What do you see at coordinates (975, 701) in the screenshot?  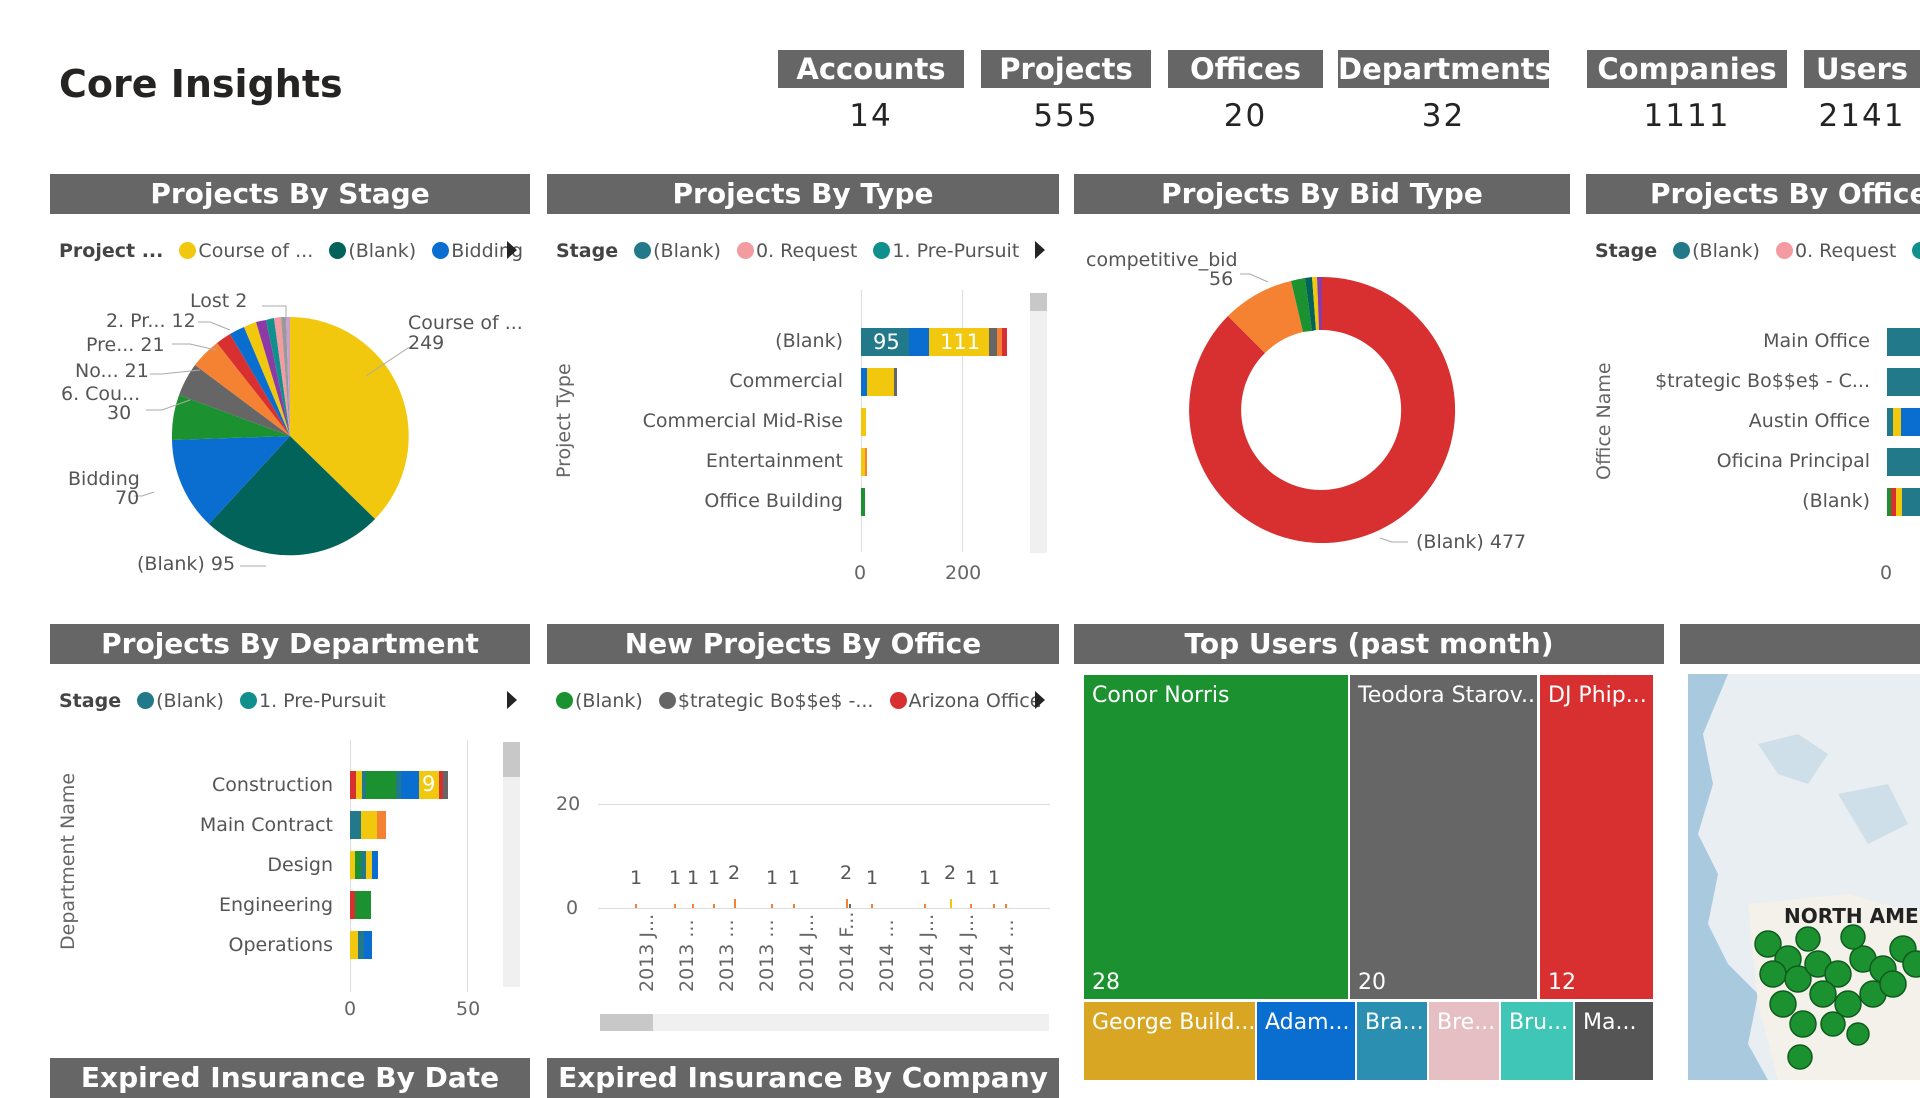 I see `legend-item: Arizona Office` at bounding box center [975, 701].